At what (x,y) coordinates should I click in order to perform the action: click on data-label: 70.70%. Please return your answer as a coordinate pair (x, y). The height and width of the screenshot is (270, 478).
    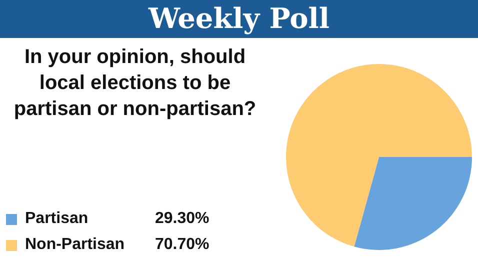
    Looking at the image, I should click on (182, 245).